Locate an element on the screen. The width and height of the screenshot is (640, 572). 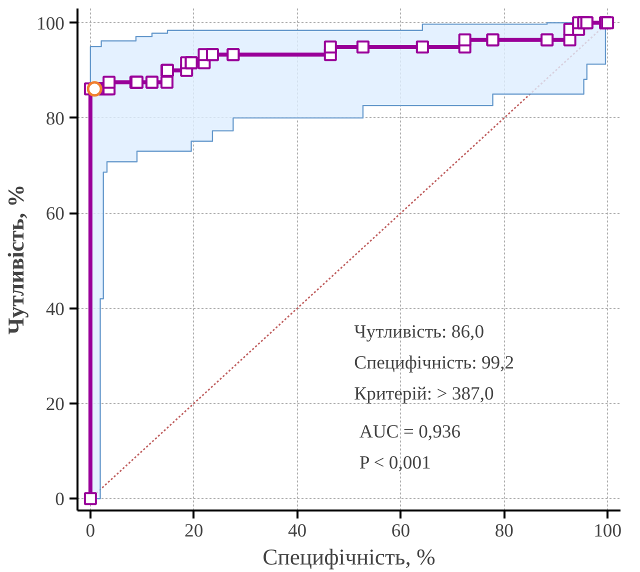
y-tick-label: 0 is located at coordinates (59, 499).